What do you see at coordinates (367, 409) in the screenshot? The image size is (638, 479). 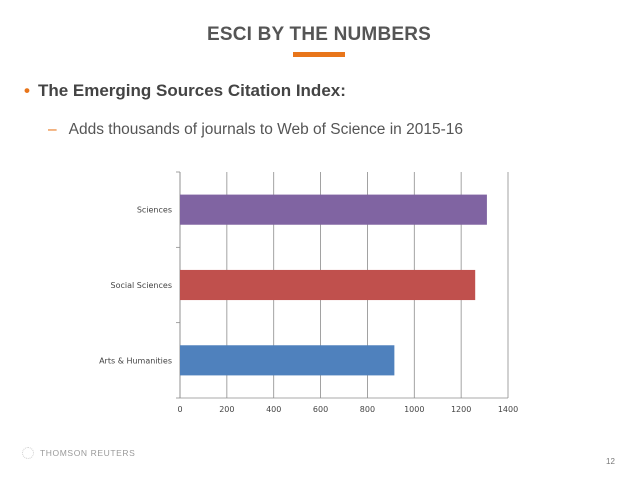 I see `x-tick-label-800: 800` at bounding box center [367, 409].